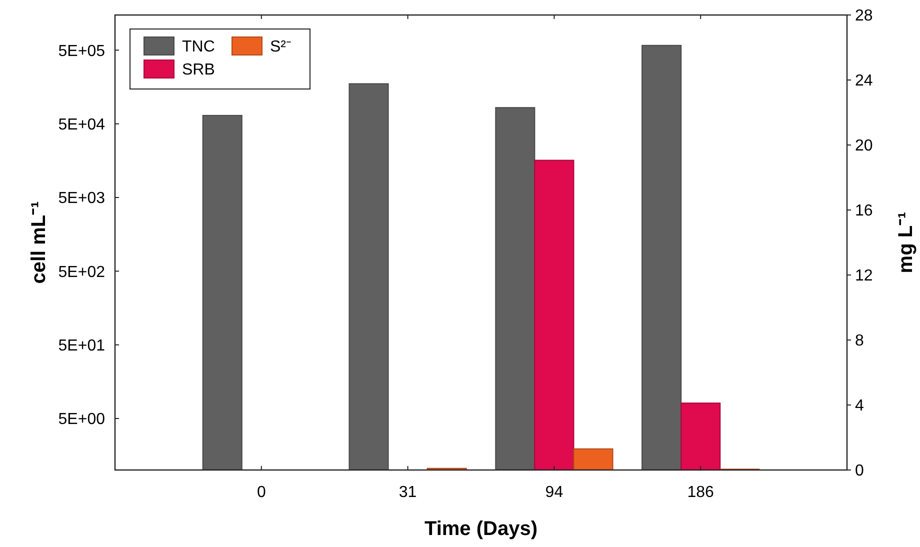  What do you see at coordinates (554, 492) in the screenshot?
I see `x-tick-label: 94` at bounding box center [554, 492].